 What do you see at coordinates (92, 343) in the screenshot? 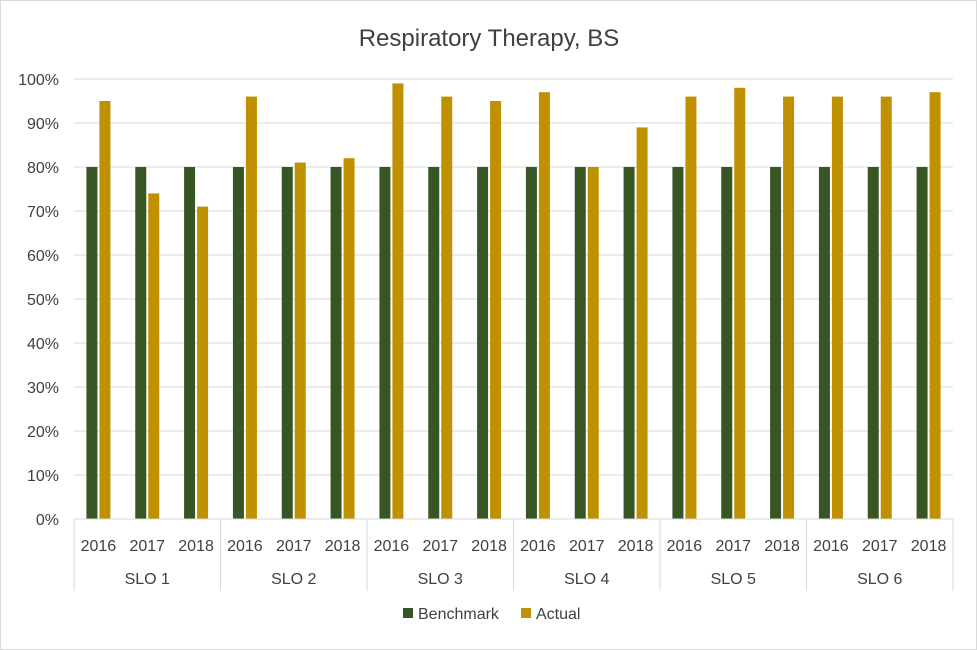
I see `bar-benchmark-slo-1-2016` at bounding box center [92, 343].